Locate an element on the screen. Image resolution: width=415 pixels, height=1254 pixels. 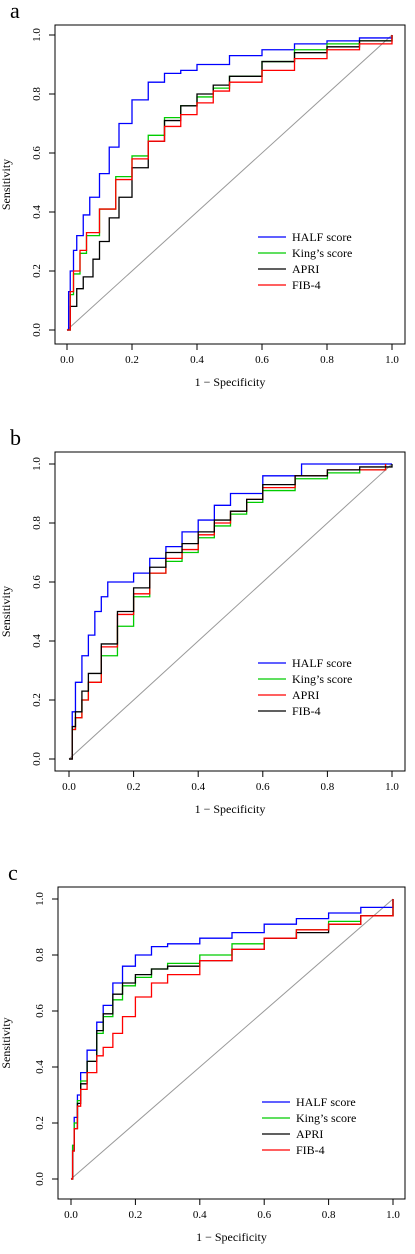
panel-label: b is located at coordinates (15, 437).